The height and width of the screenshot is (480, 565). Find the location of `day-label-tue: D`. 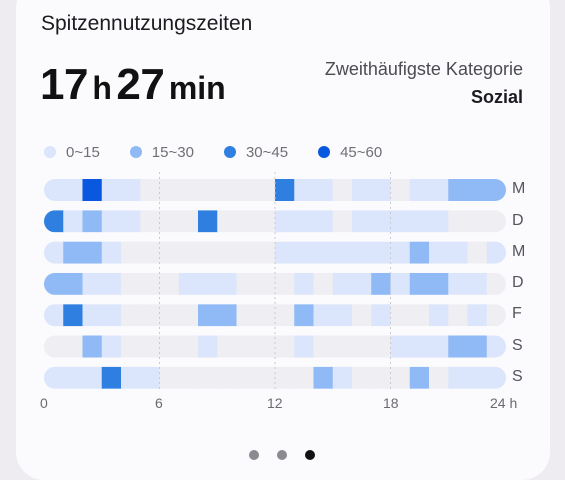

day-label-tue: D is located at coordinates (518, 220).